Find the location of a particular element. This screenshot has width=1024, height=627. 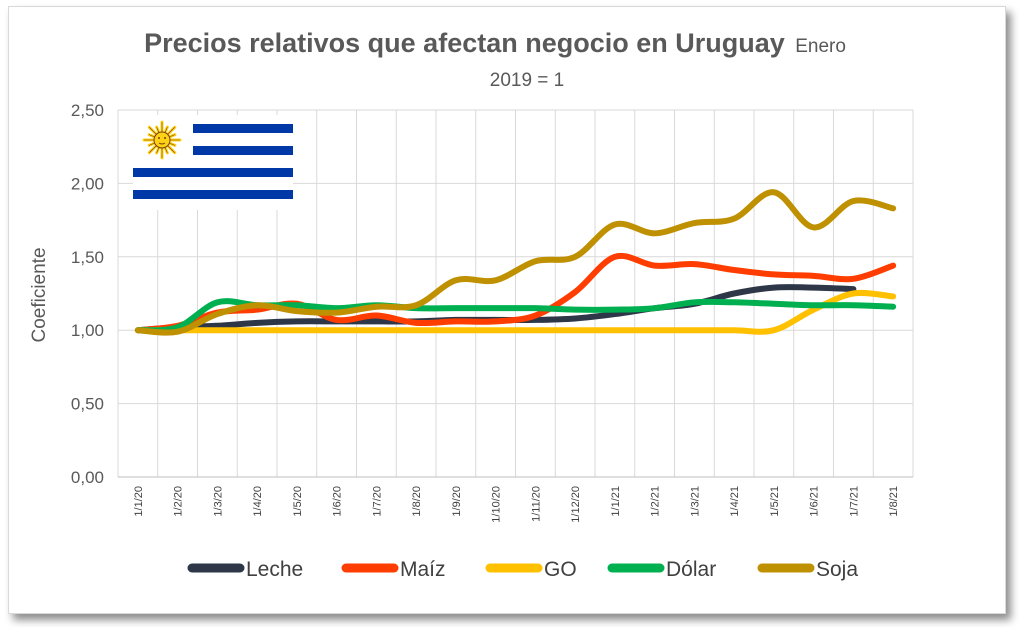

legend-label-maiz: Maíz is located at coordinates (423, 569).